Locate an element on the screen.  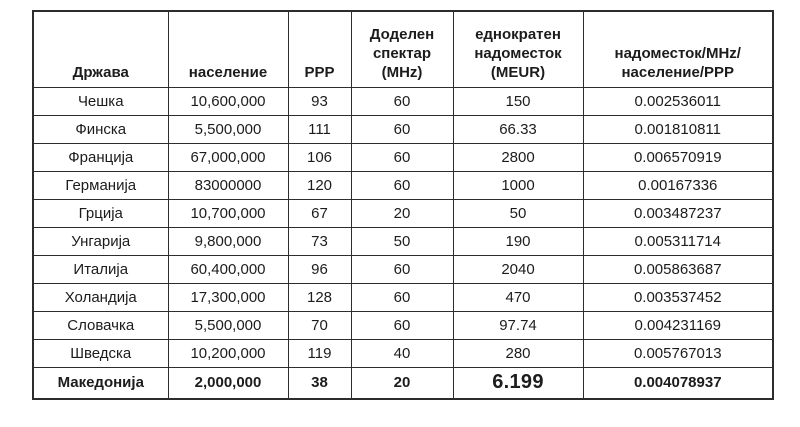
table-row: Холандија 17,300,000 128 60 470 0.003537452 is located at coordinates (403, 297).